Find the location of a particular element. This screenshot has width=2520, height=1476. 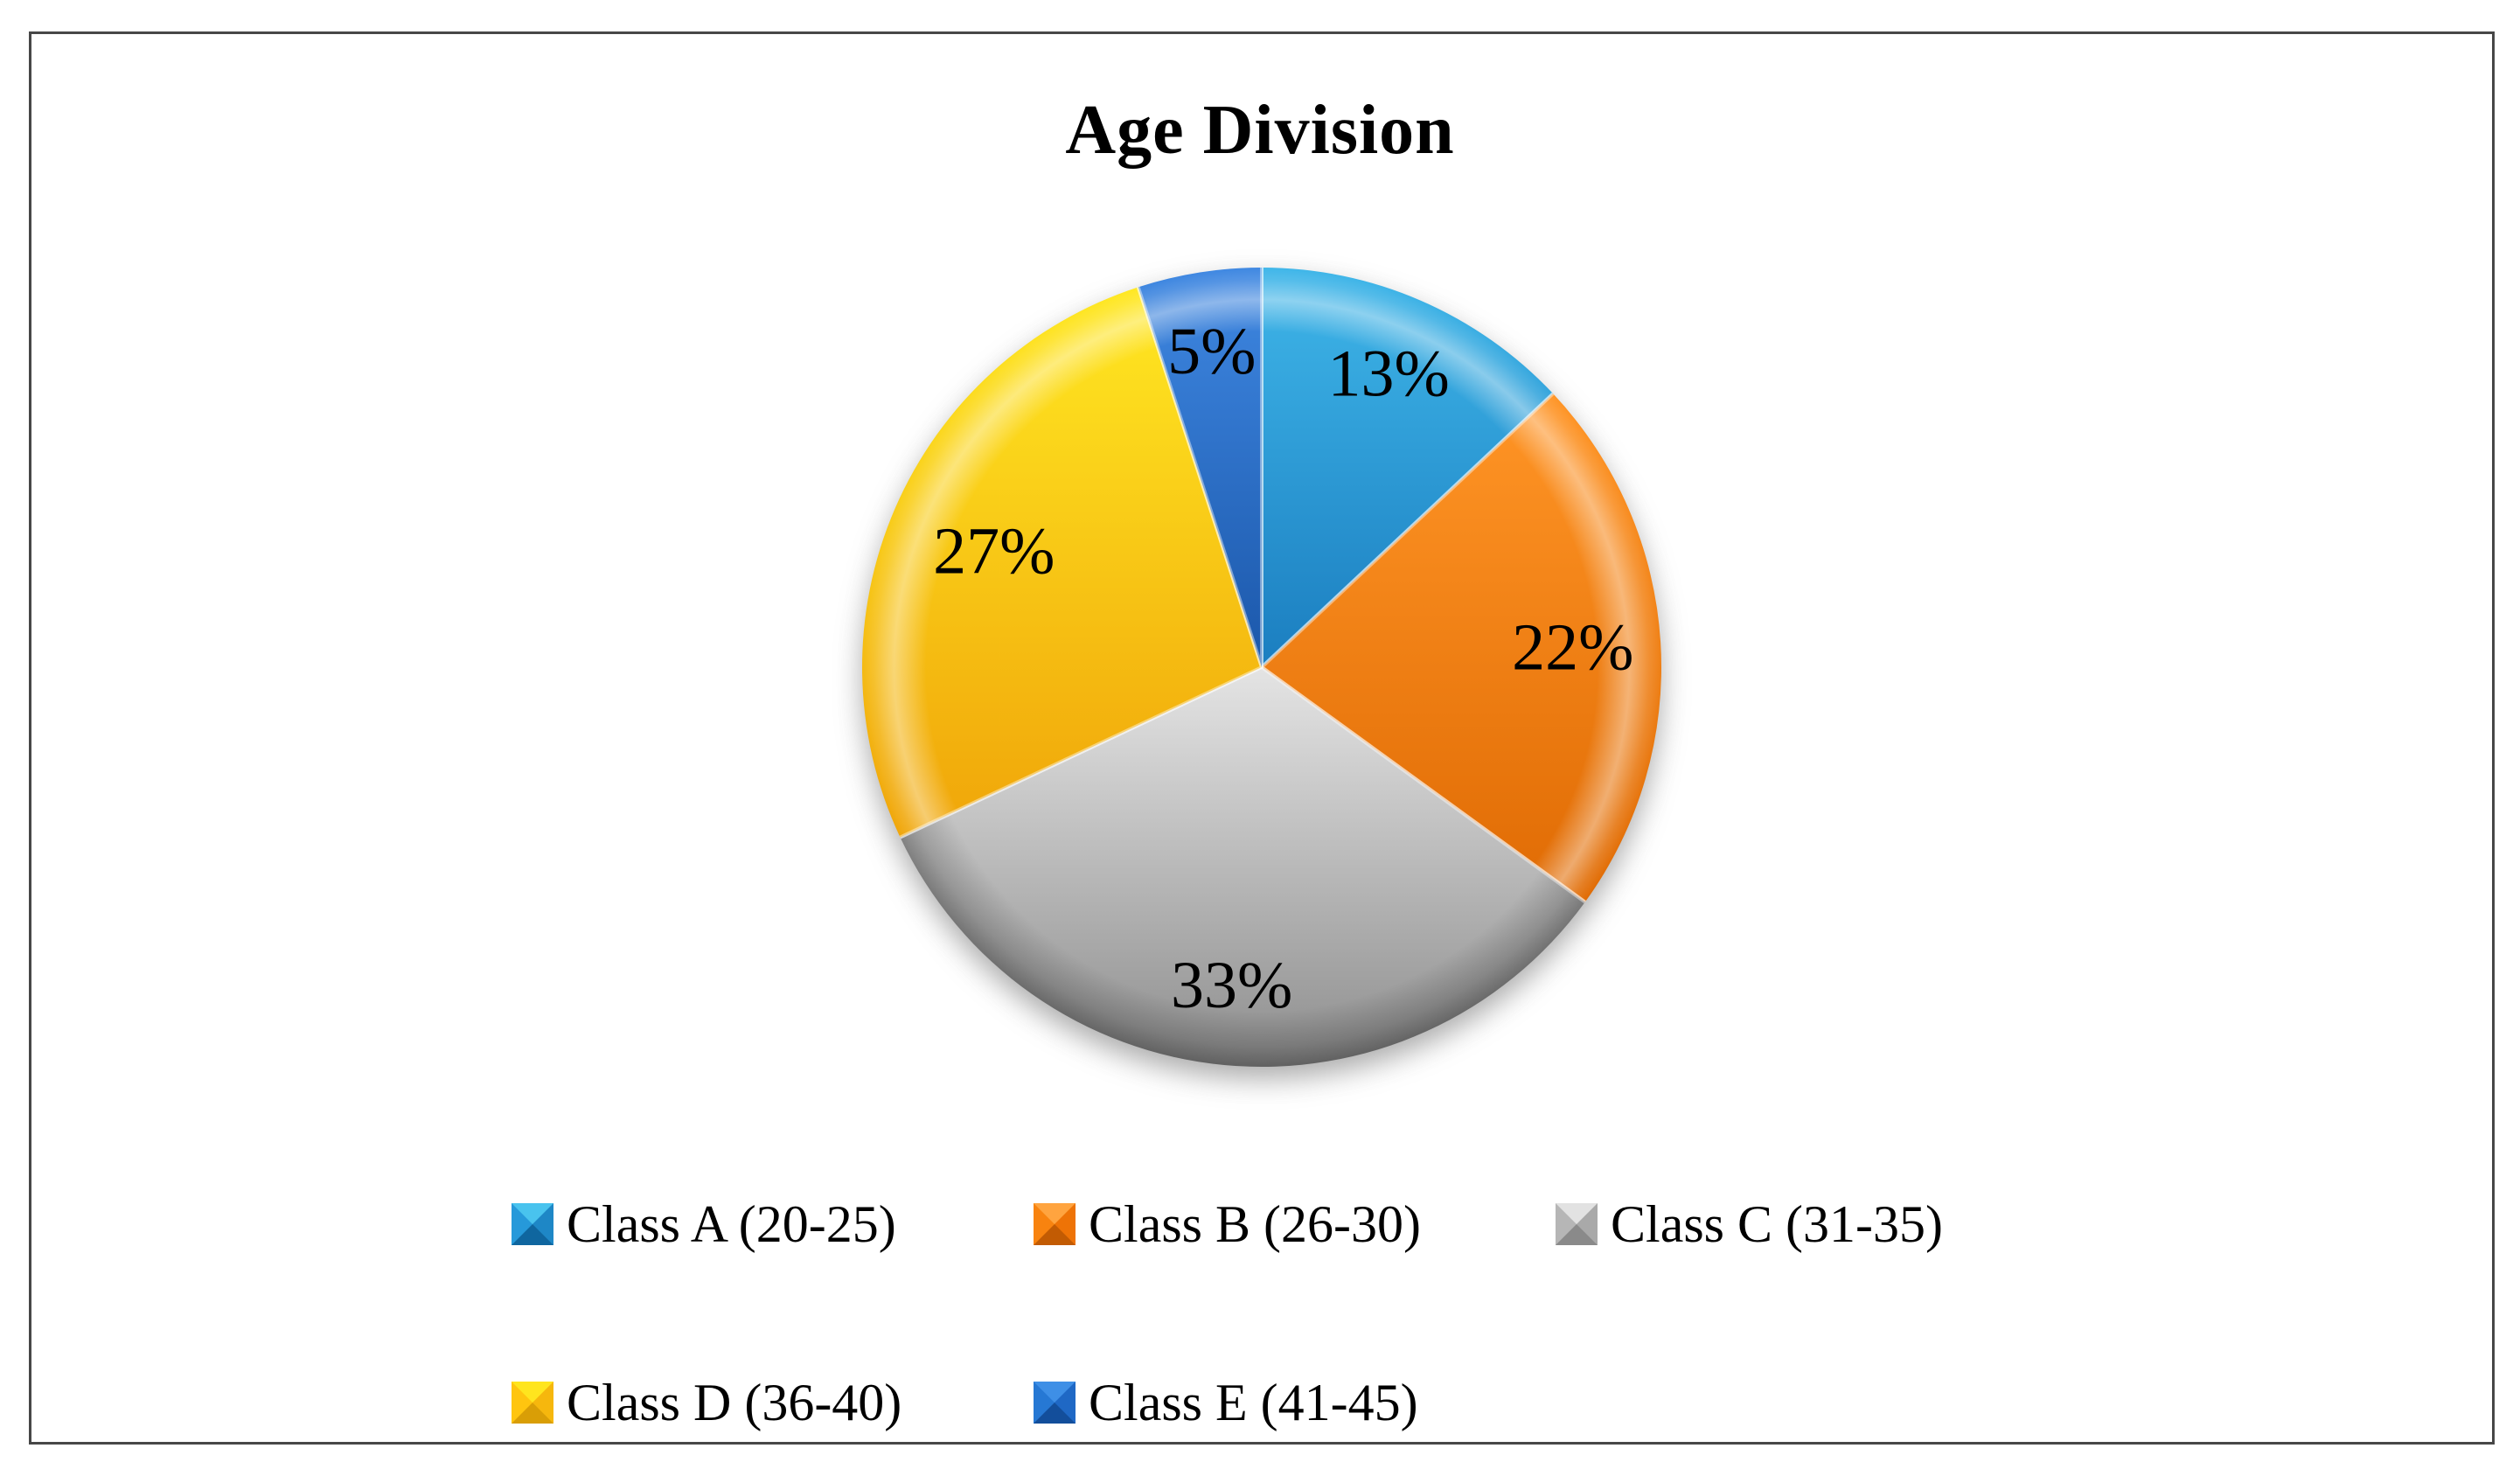

legend-item-class-a-20-25: Class A (20-25) is located at coordinates (773, 1224).